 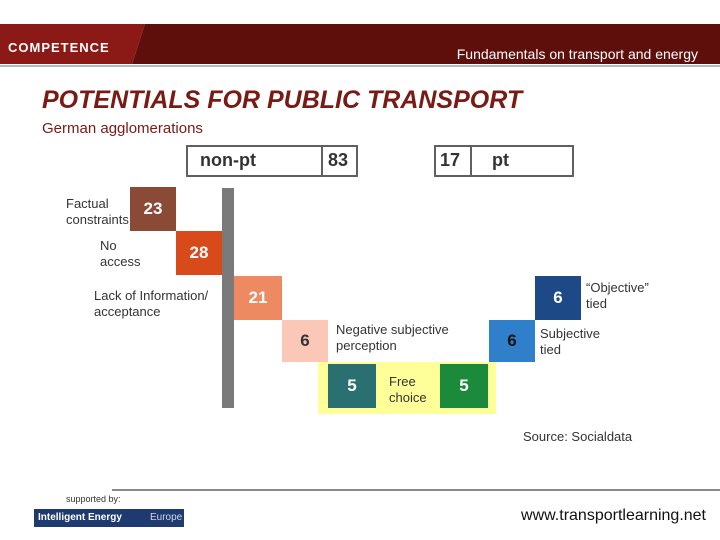 I want to click on no-access-square: 28, so click(x=199, y=253).